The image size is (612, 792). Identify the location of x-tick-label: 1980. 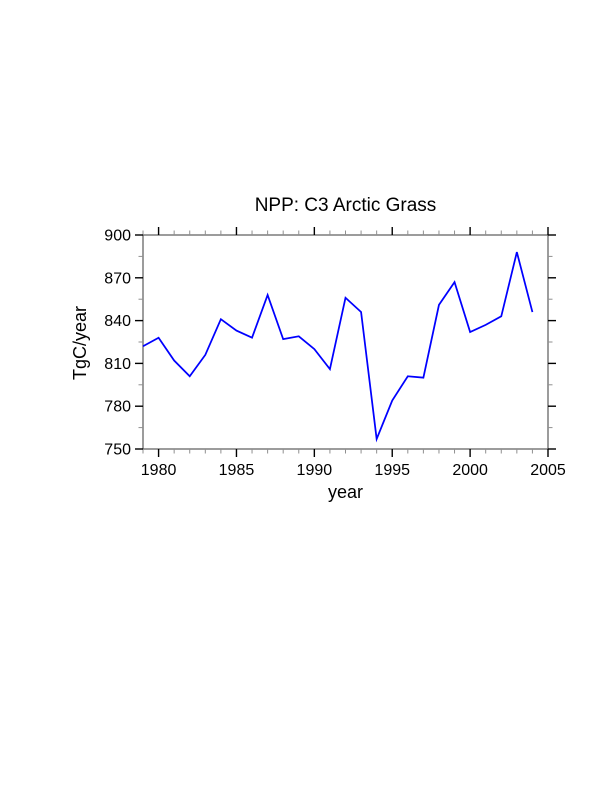
(159, 470).